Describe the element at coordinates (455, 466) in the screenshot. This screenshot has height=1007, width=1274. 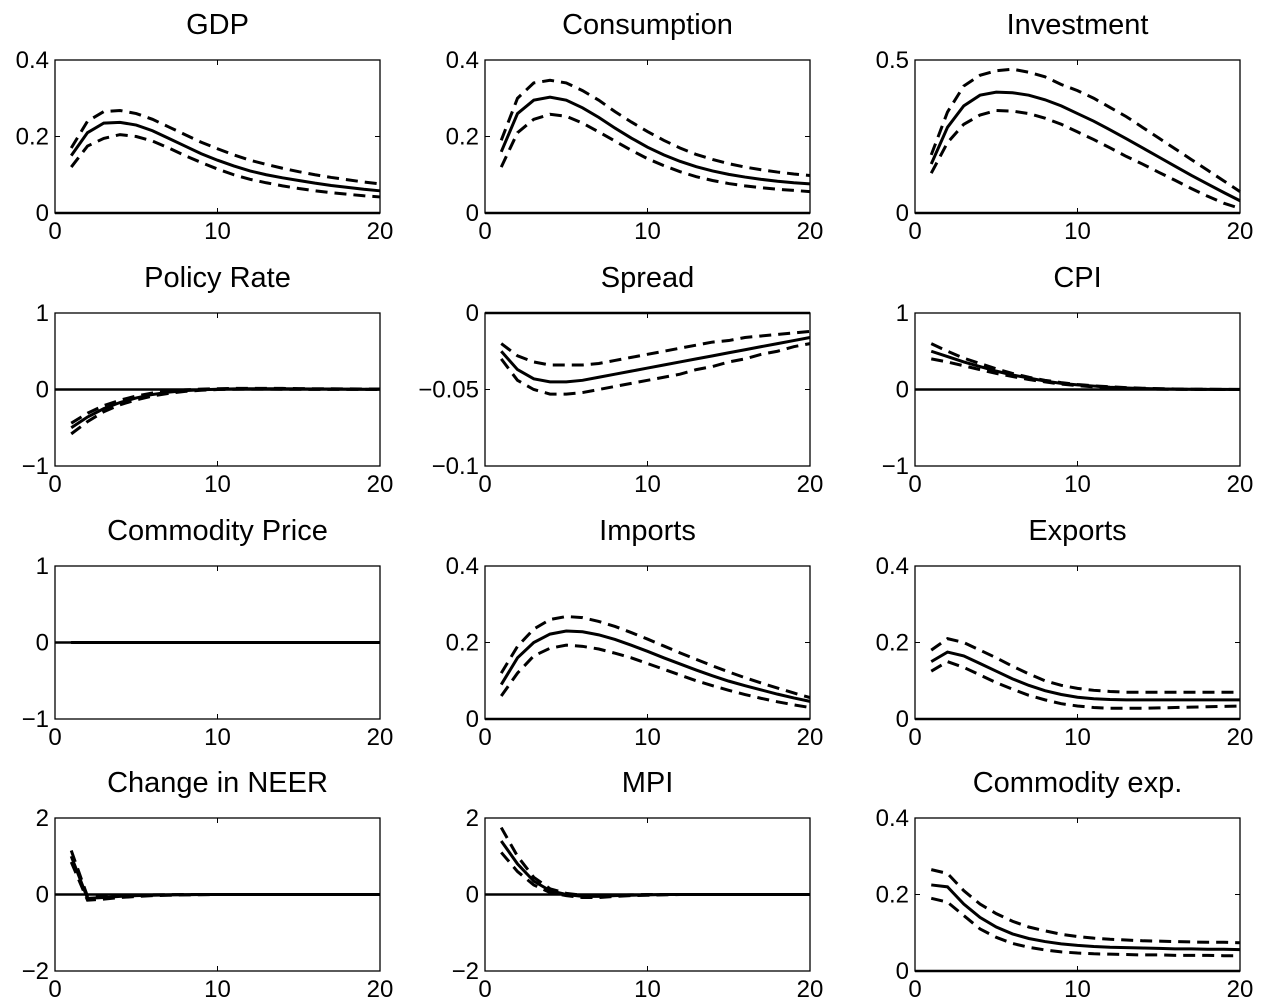
I see `y-tick-label: −0.1` at that location.